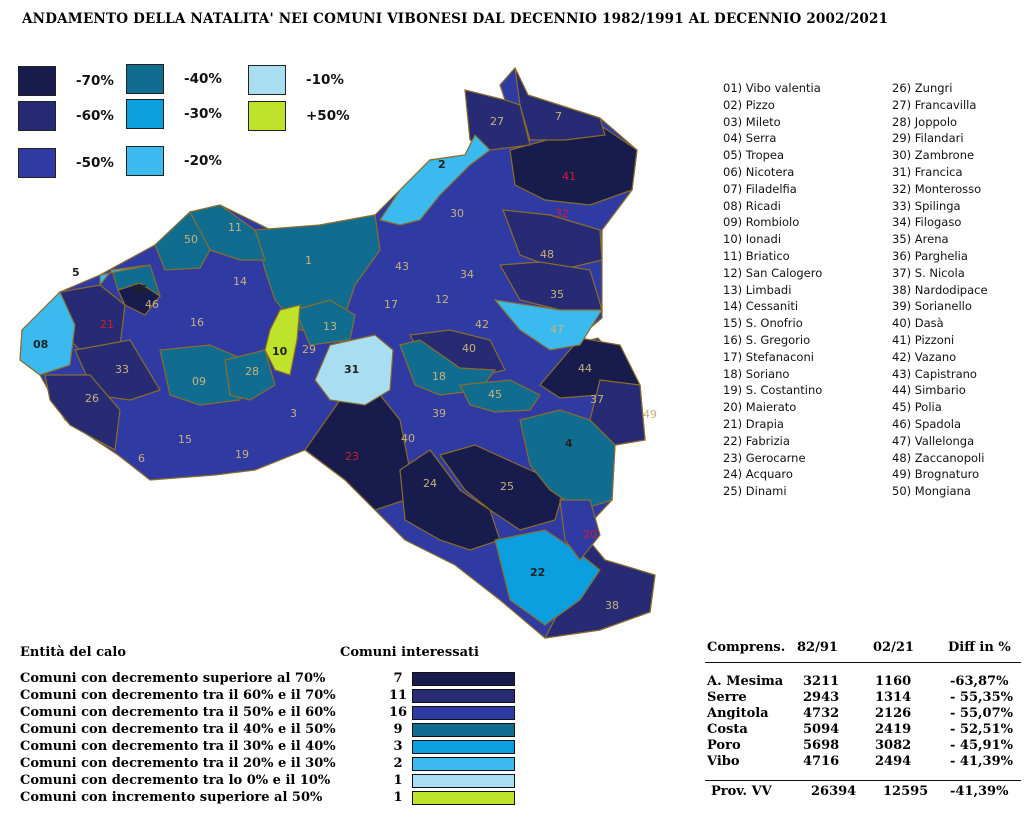 The image size is (1024, 823). What do you see at coordinates (922, 88) in the screenshot?
I see `comune-item: 26) Zungri` at bounding box center [922, 88].